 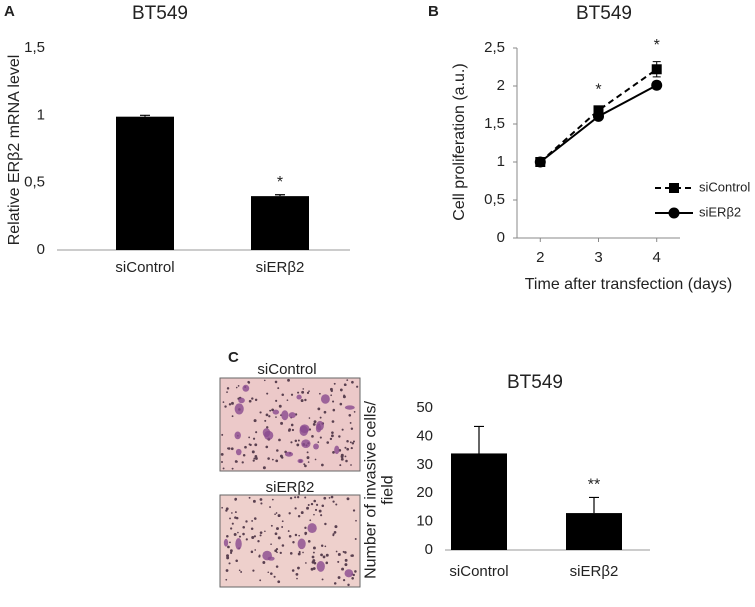 What do you see at coordinates (371, 490) in the screenshot?
I see `y-axis-label: Number of invasive cells/` at bounding box center [371, 490].